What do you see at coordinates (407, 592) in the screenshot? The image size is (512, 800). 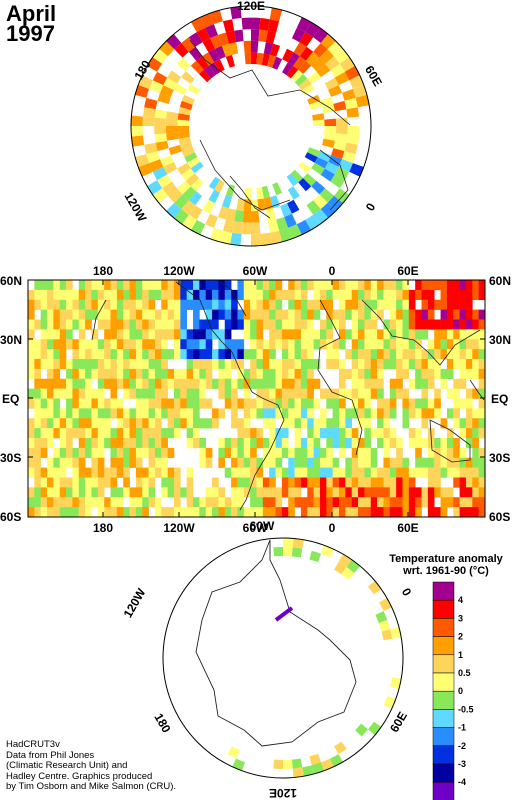 I see `sp-label-0: 0` at bounding box center [407, 592].